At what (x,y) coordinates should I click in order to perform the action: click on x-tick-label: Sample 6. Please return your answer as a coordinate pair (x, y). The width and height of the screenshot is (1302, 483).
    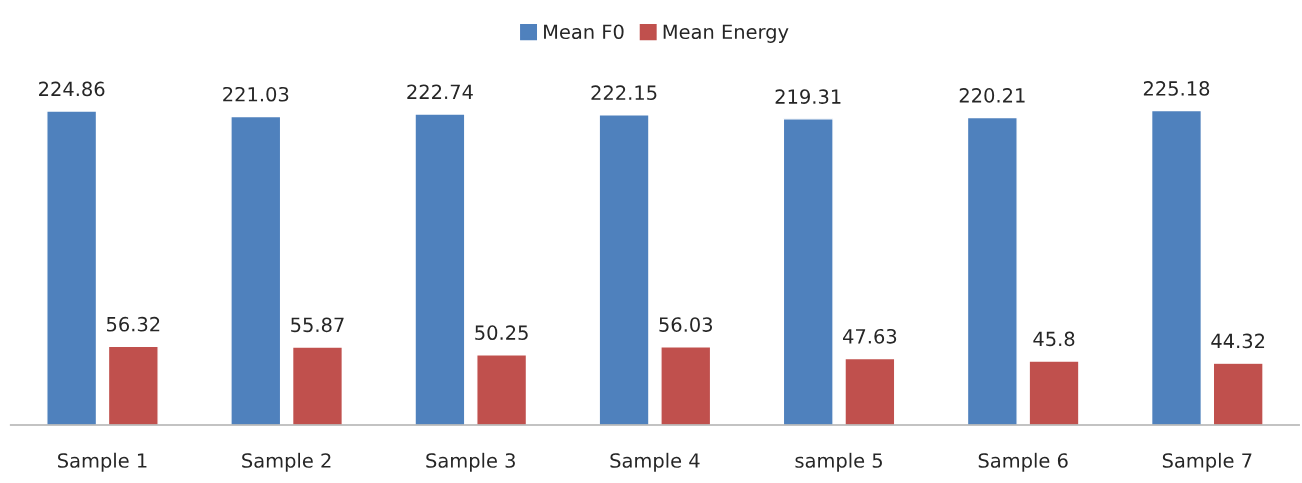
    Looking at the image, I should click on (1023, 462).